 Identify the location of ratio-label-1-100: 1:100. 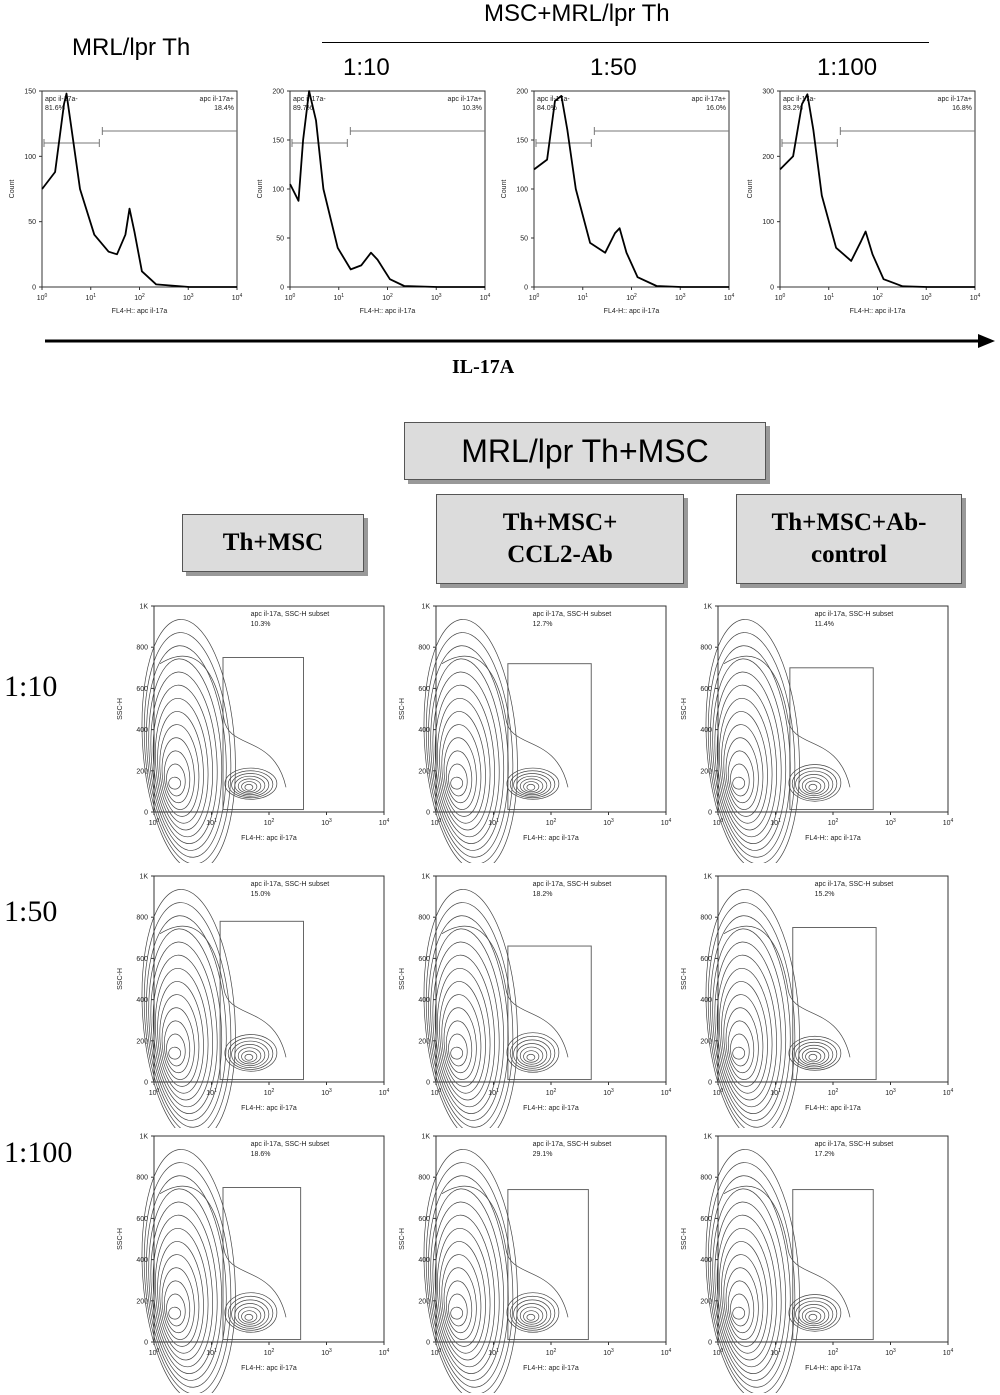
(847, 67).